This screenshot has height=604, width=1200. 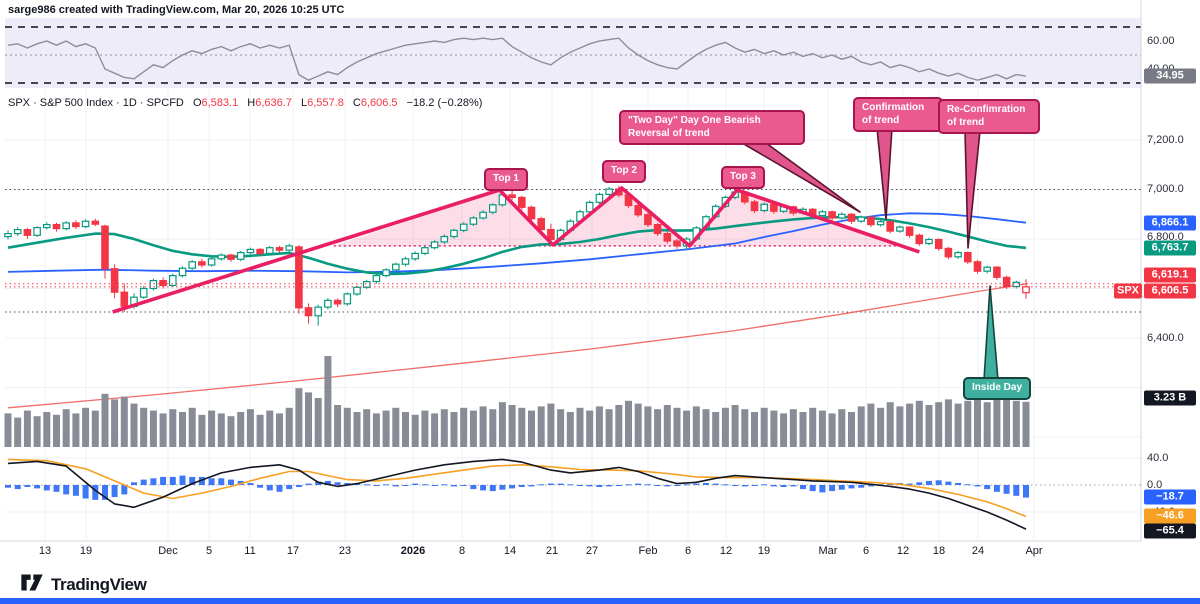 I want to click on rsi-pane-background, so click(x=573, y=53).